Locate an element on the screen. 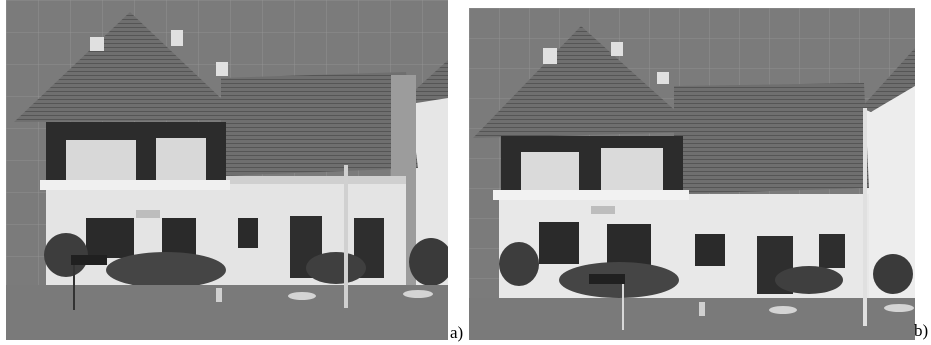 The width and height of the screenshot is (931, 345). panel-label-b: b) is located at coordinates (921, 330).